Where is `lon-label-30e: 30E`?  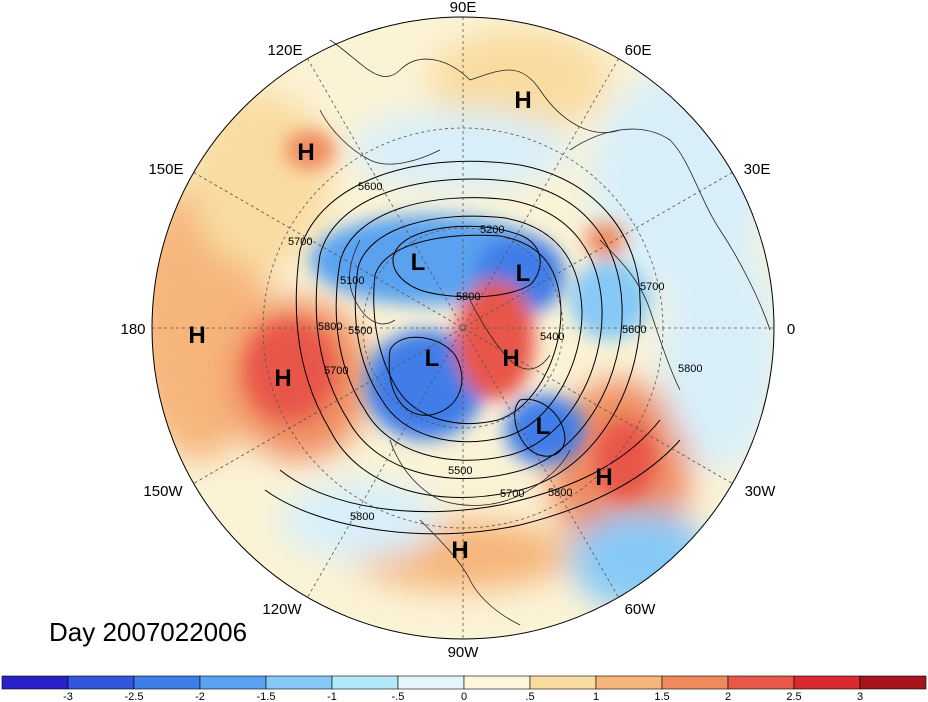 lon-label-30e: 30E is located at coordinates (757, 169).